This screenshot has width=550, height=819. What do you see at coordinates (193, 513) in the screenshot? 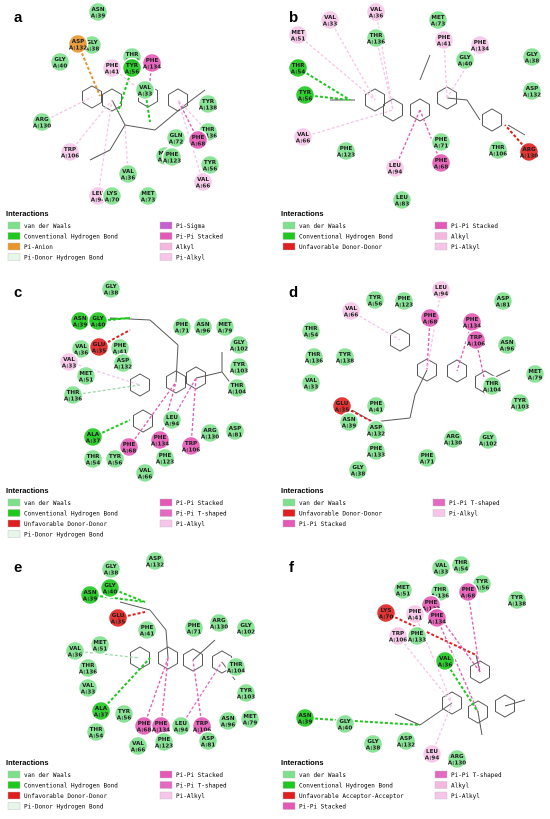
I see `legend-item: Pi-Pi T-shaped` at bounding box center [193, 513].